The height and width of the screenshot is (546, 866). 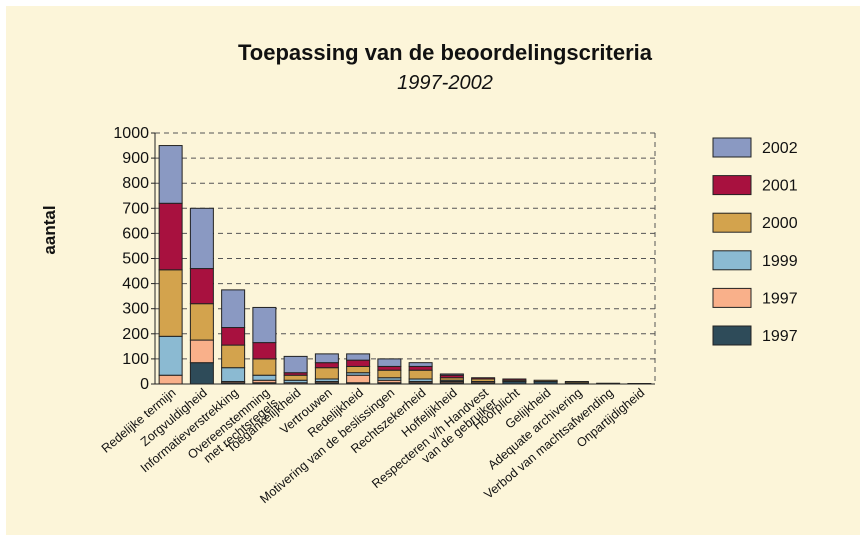 What do you see at coordinates (135, 183) in the screenshot?
I see `y-tick-label: 800` at bounding box center [135, 183].